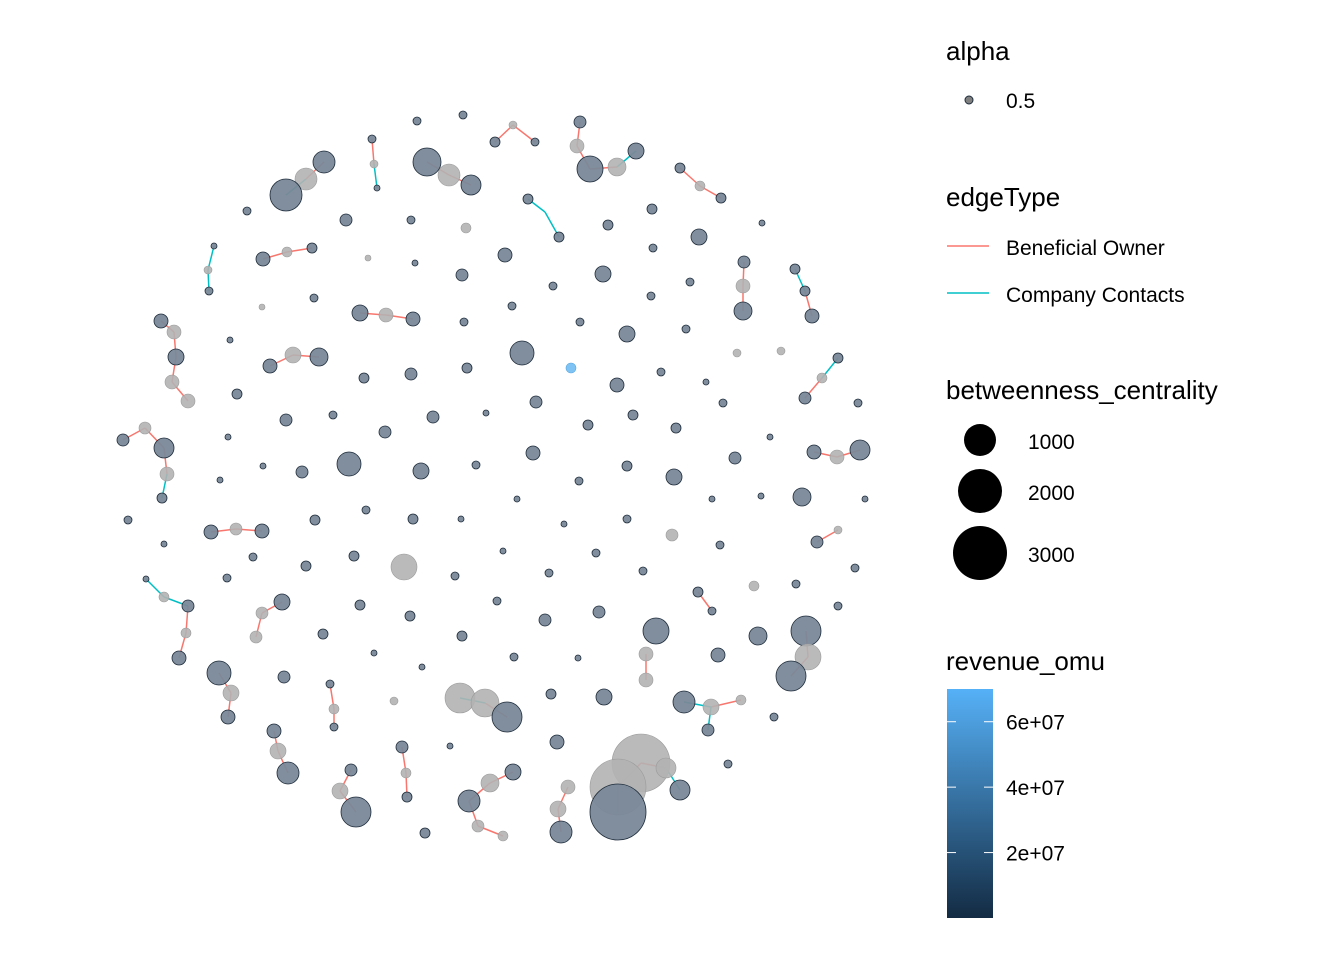  I want to click on legend-revenue-ticks: 6e+07 4e+07 2e+07, so click(1006, 789).